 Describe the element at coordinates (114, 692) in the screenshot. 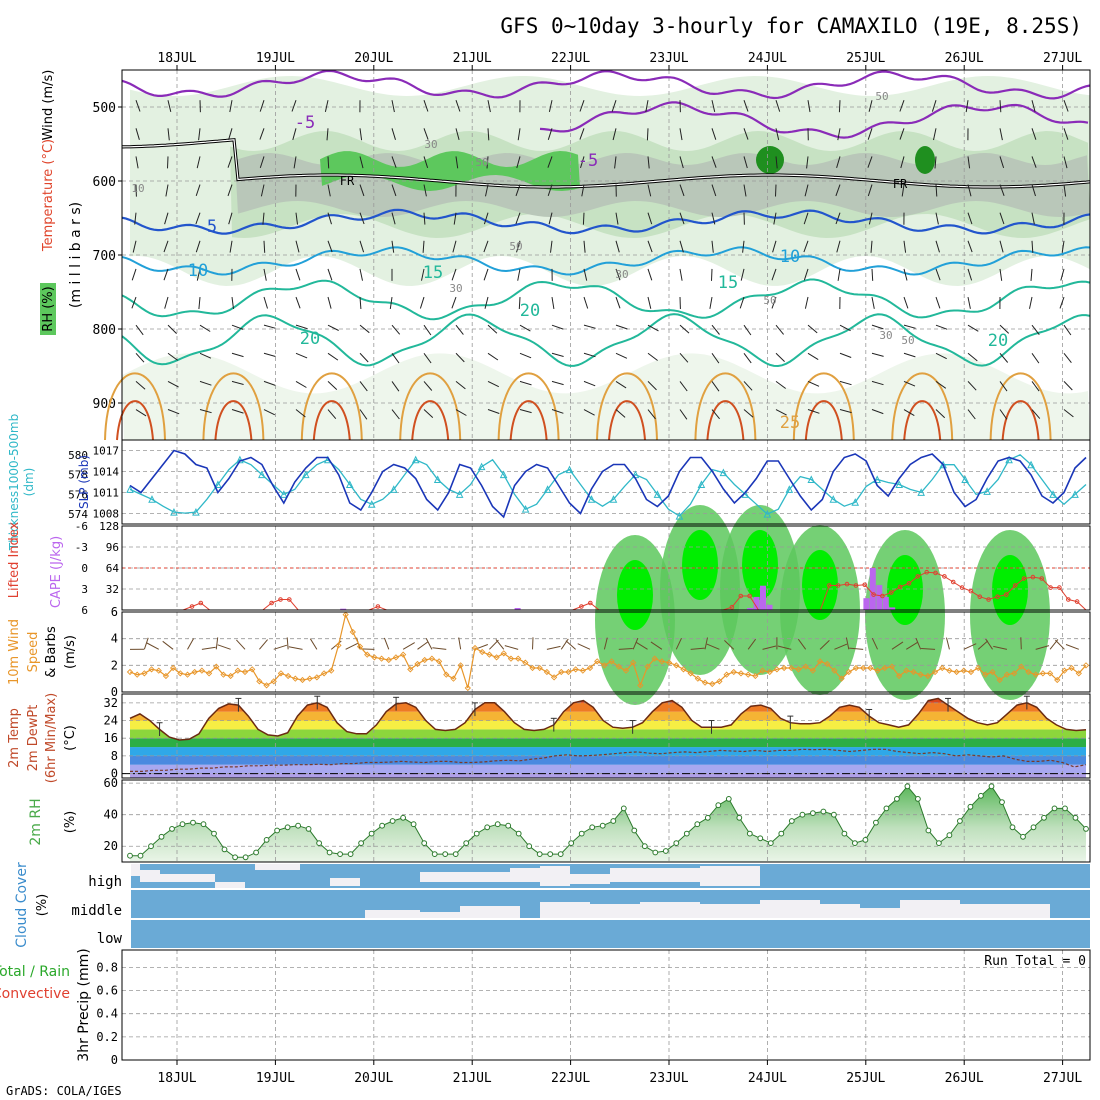

I see `wind-tick-label: 0` at that location.